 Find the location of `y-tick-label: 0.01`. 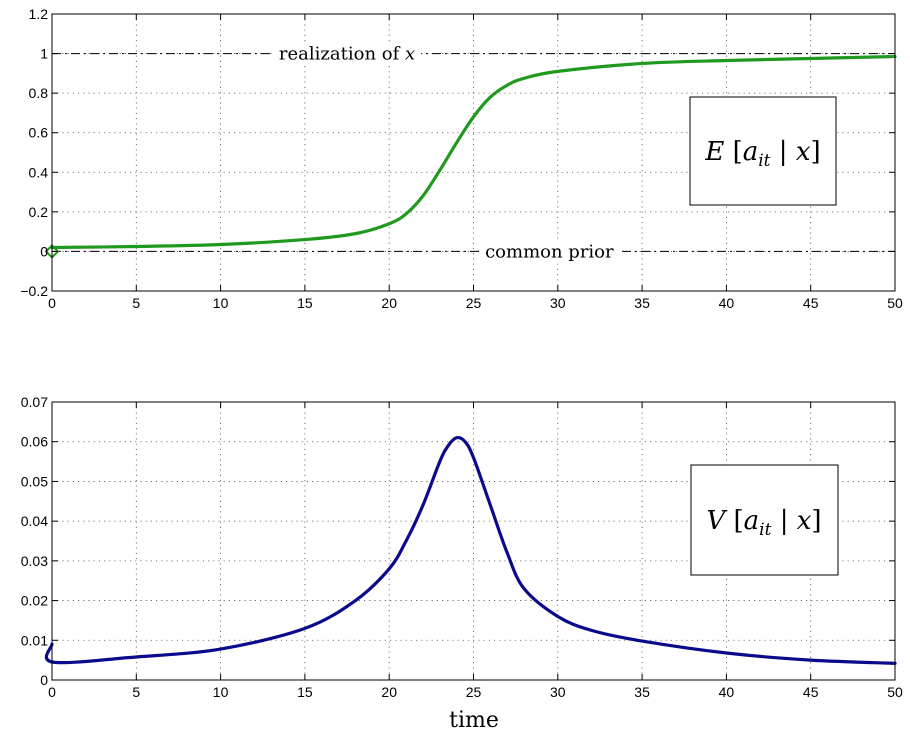

y-tick-label: 0.01 is located at coordinates (34, 640).